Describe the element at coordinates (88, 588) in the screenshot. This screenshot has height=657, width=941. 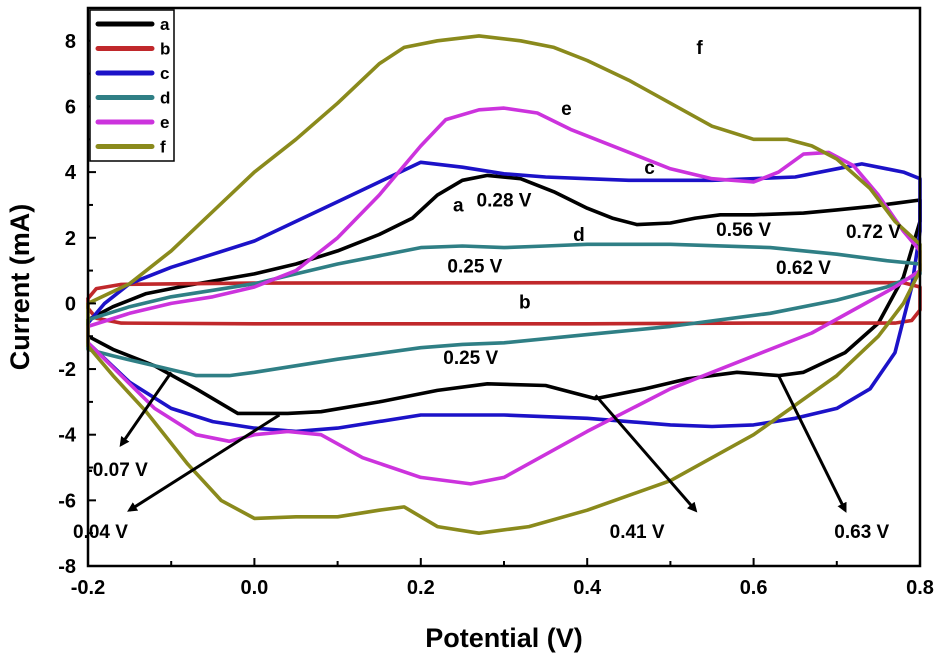
I see `x-tick-label: -0.2` at that location.